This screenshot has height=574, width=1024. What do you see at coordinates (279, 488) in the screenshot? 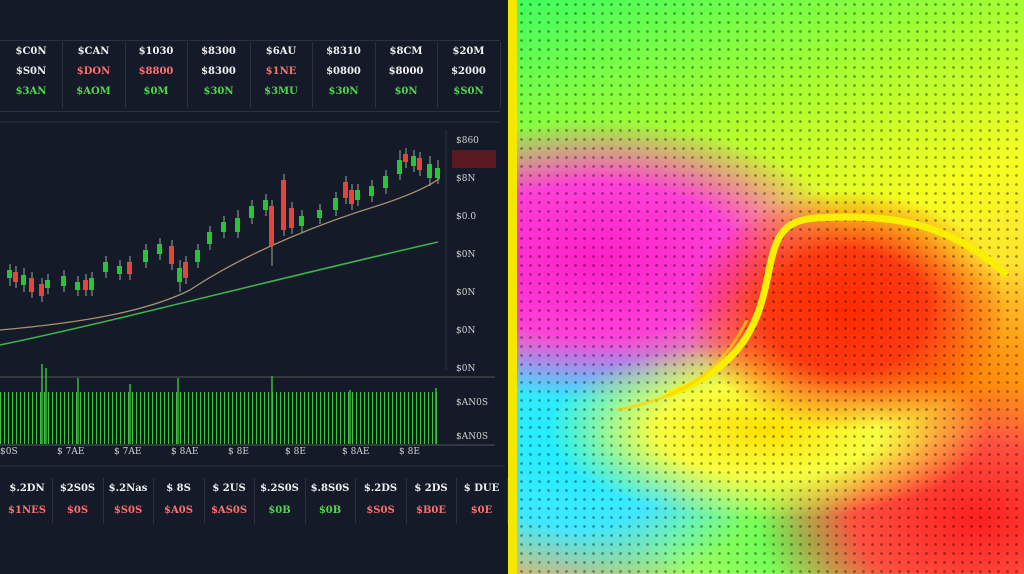
I see `footer-text: $.2S0S` at bounding box center [279, 488].